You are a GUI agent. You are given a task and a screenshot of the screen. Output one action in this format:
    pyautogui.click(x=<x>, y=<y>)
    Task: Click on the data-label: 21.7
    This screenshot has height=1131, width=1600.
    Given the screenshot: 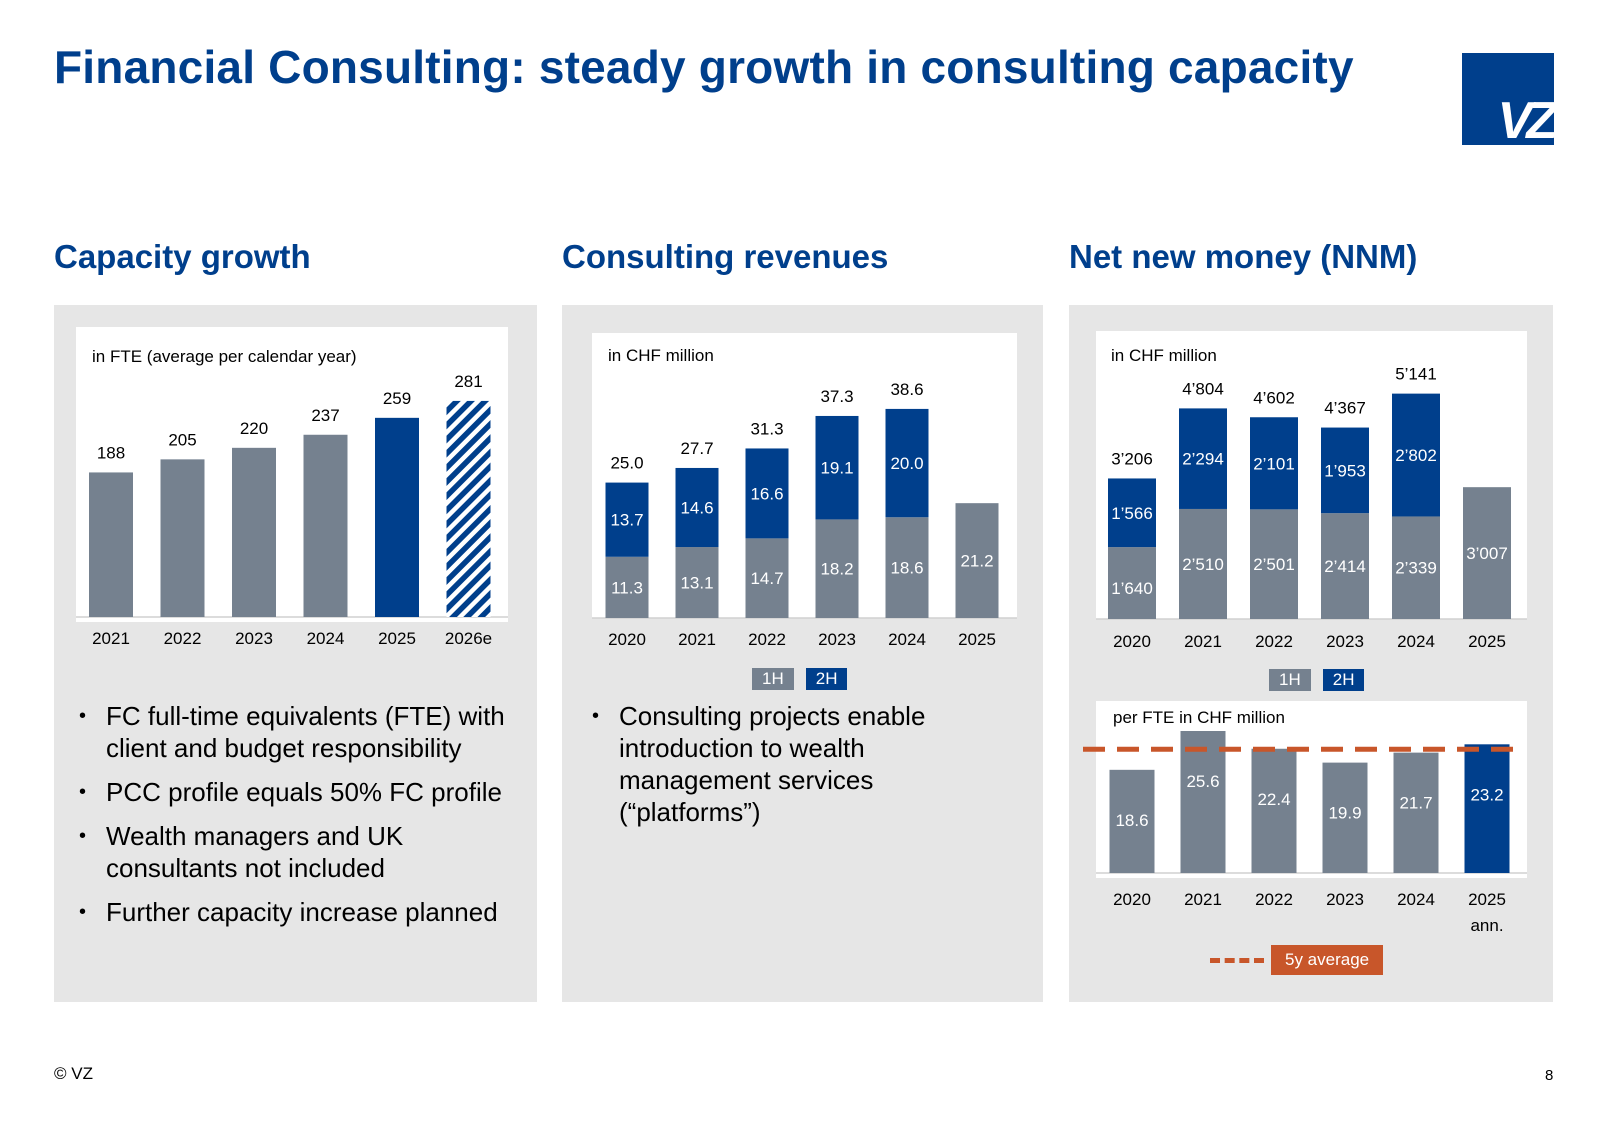 What is the action you would take?
    pyautogui.click(x=1415, y=803)
    